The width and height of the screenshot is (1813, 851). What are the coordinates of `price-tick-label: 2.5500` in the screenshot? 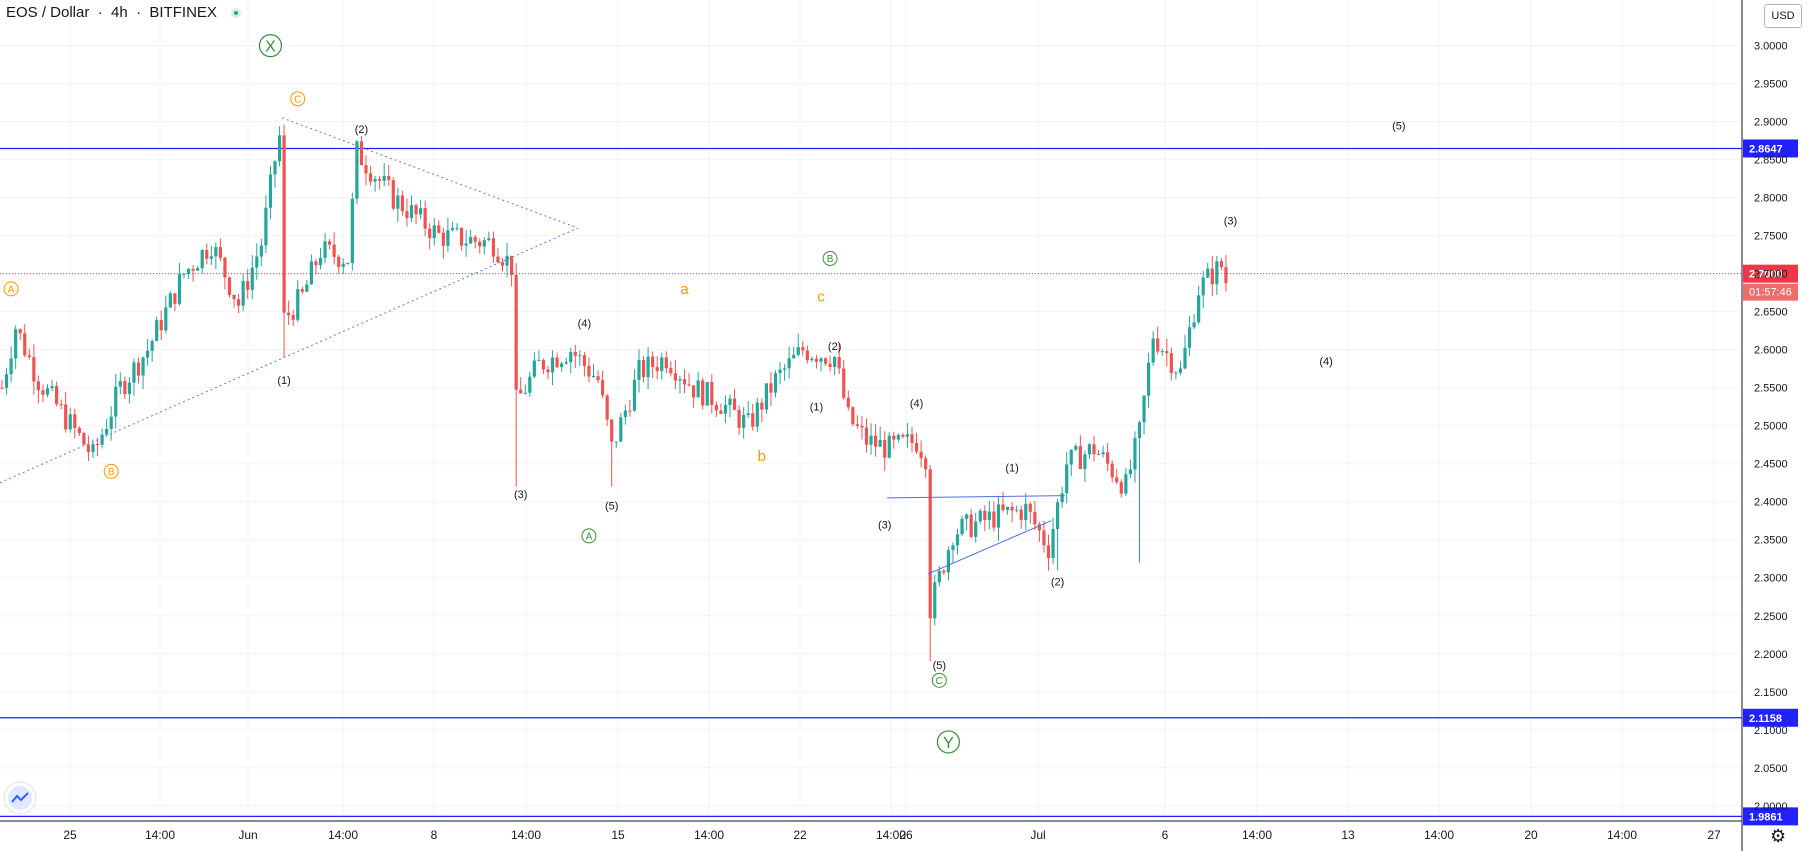 It's located at (1771, 389).